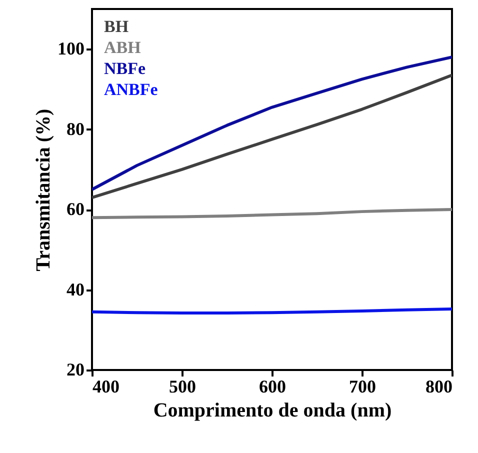 The height and width of the screenshot is (453, 478). I want to click on text: NBFe, so click(125, 68).